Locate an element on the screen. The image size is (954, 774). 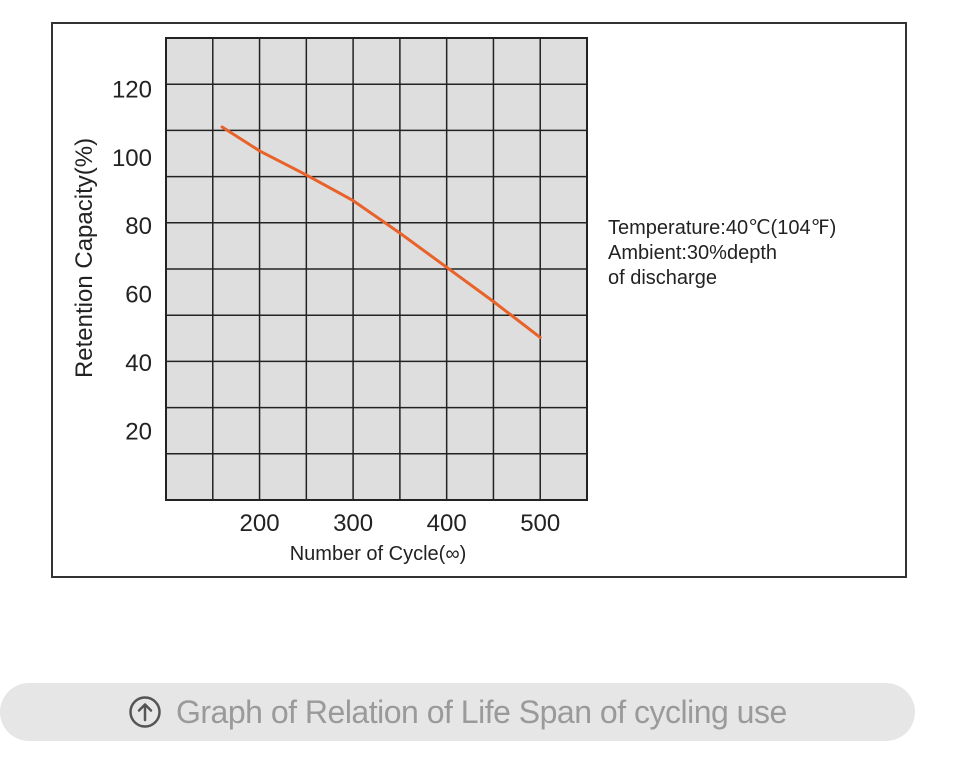
series-line is located at coordinates (381, 232).